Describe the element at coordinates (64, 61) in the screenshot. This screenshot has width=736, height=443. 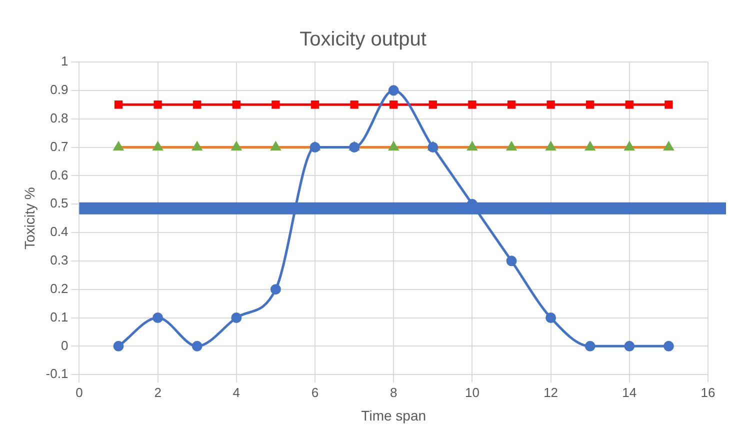
I see `y-tick-label: 1` at that location.